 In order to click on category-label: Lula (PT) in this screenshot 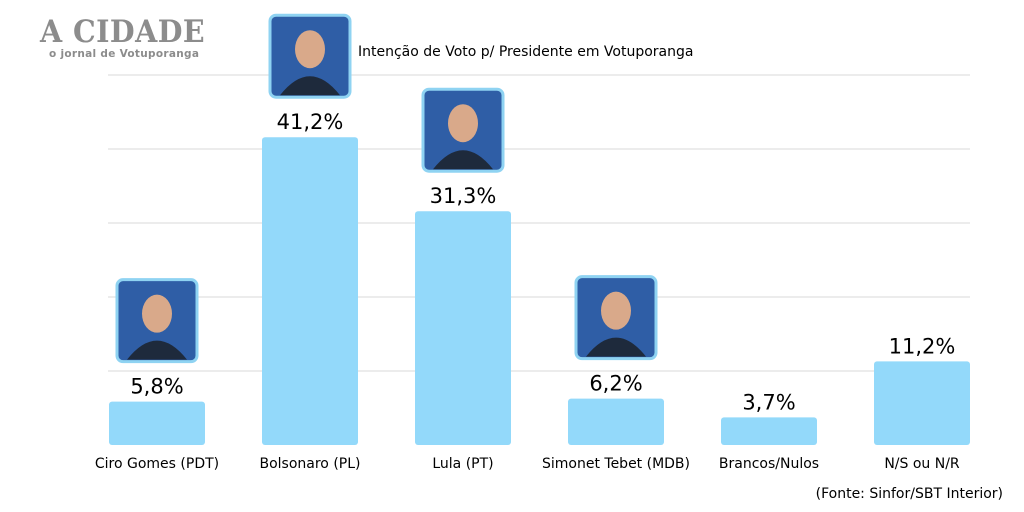, I will do `click(462, 464)`.